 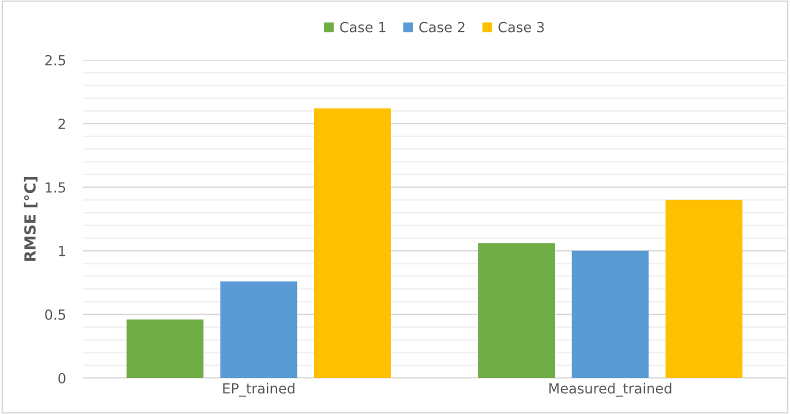 What do you see at coordinates (55, 314) in the screenshot?
I see `y-tick-label: 0.5` at bounding box center [55, 314].